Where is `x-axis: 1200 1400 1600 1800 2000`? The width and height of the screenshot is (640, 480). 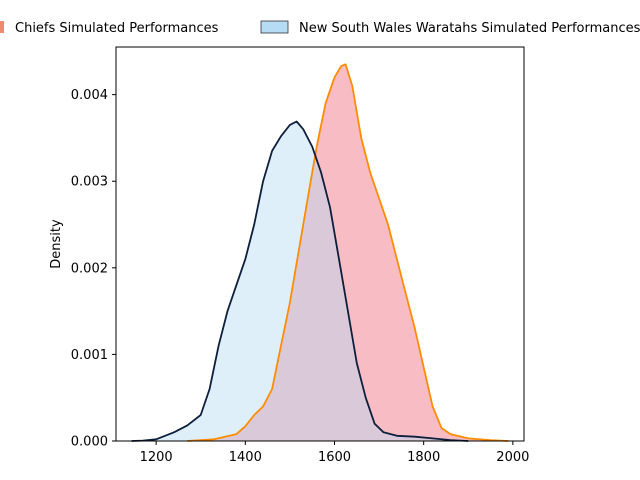
x-axis: 1200 1400 1600 1800 2000 is located at coordinates (334, 453).